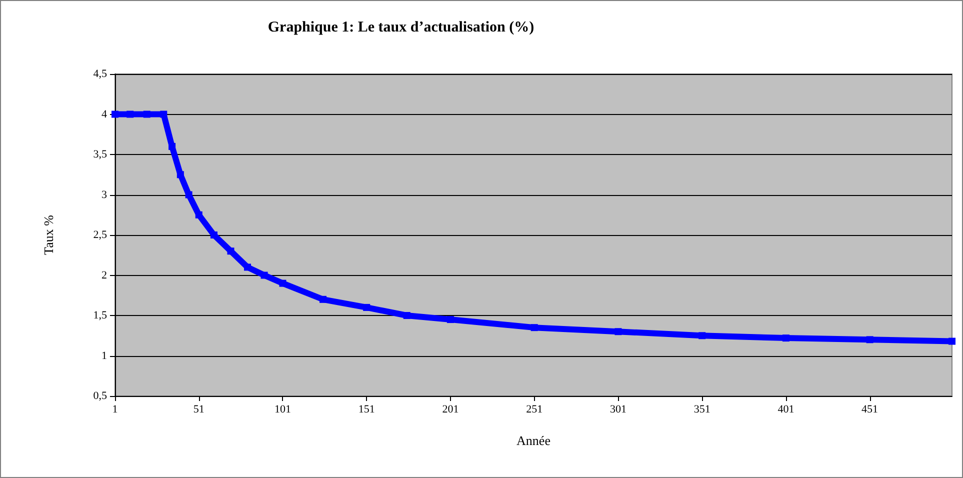 Image resolution: width=963 pixels, height=478 pixels. I want to click on x-tick-label: 151, so click(366, 410).